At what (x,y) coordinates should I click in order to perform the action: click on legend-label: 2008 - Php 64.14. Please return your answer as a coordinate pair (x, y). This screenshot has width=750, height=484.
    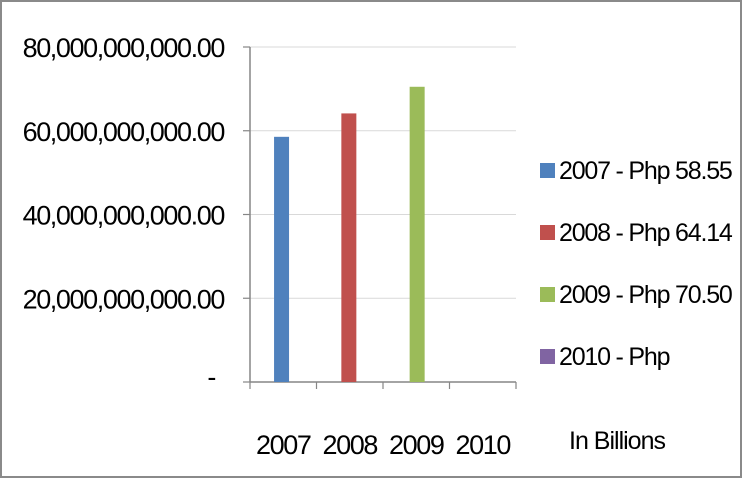
    Looking at the image, I should click on (646, 233).